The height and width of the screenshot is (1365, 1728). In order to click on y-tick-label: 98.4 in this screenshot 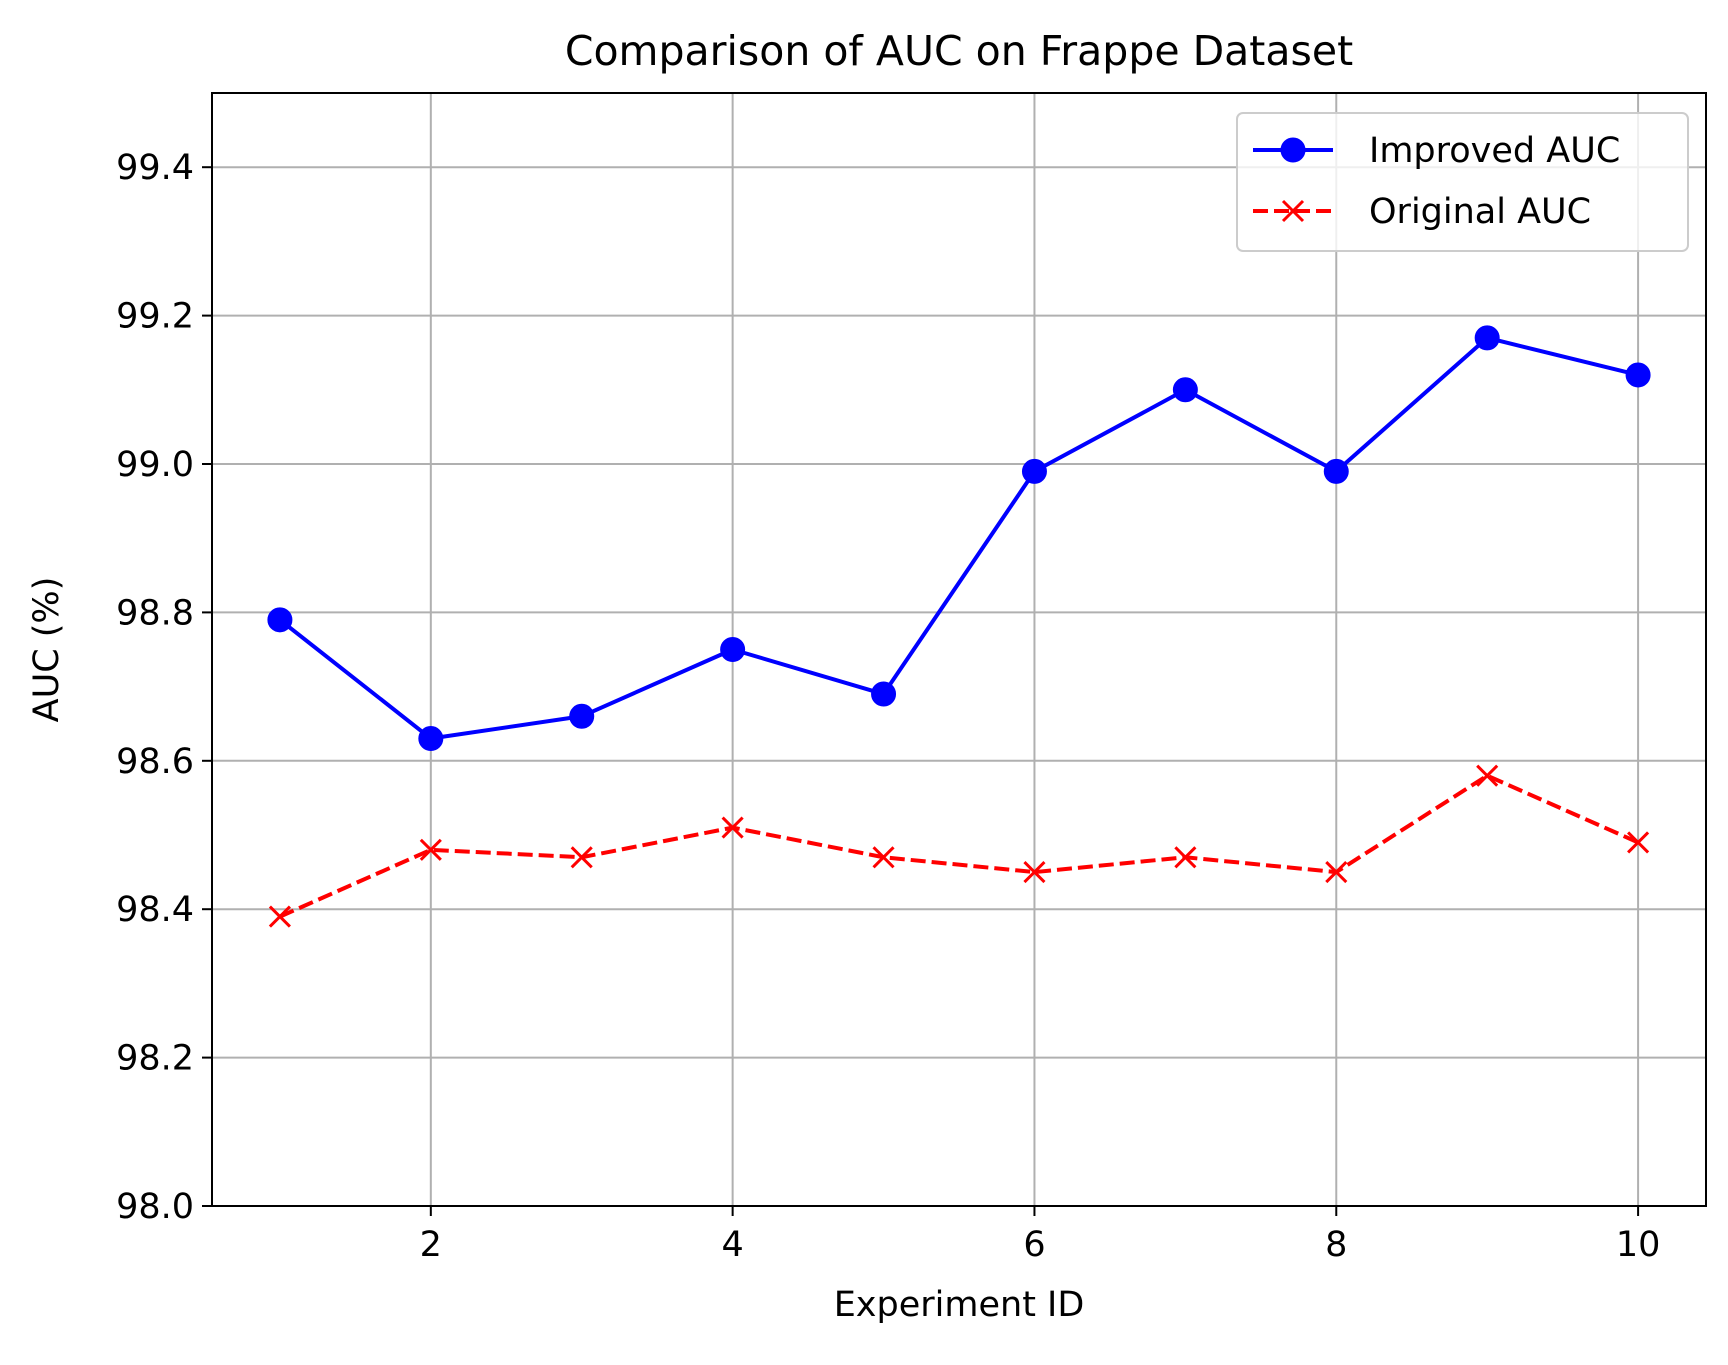, I will do `click(155, 910)`.